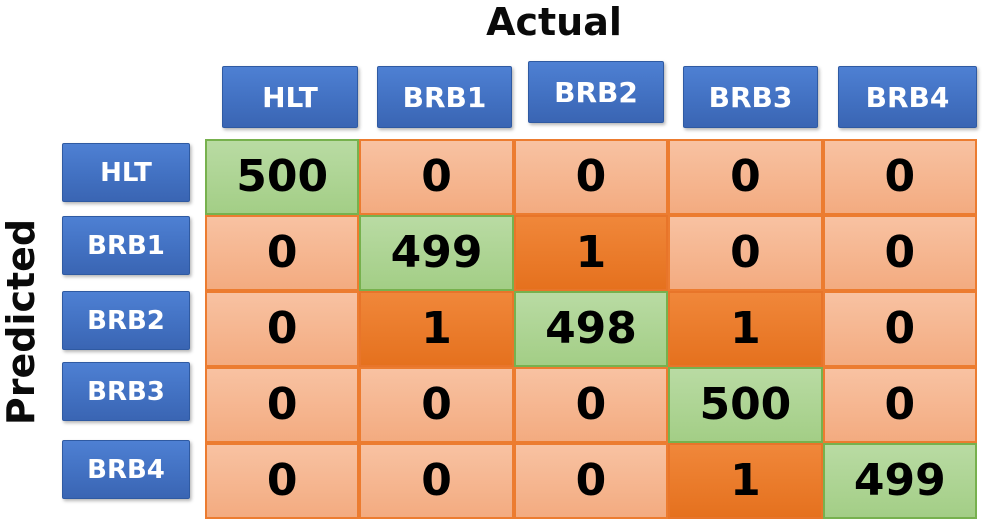  What do you see at coordinates (899, 405) in the screenshot?
I see `matrix-cell-BRB3-BRB4: 0` at bounding box center [899, 405].